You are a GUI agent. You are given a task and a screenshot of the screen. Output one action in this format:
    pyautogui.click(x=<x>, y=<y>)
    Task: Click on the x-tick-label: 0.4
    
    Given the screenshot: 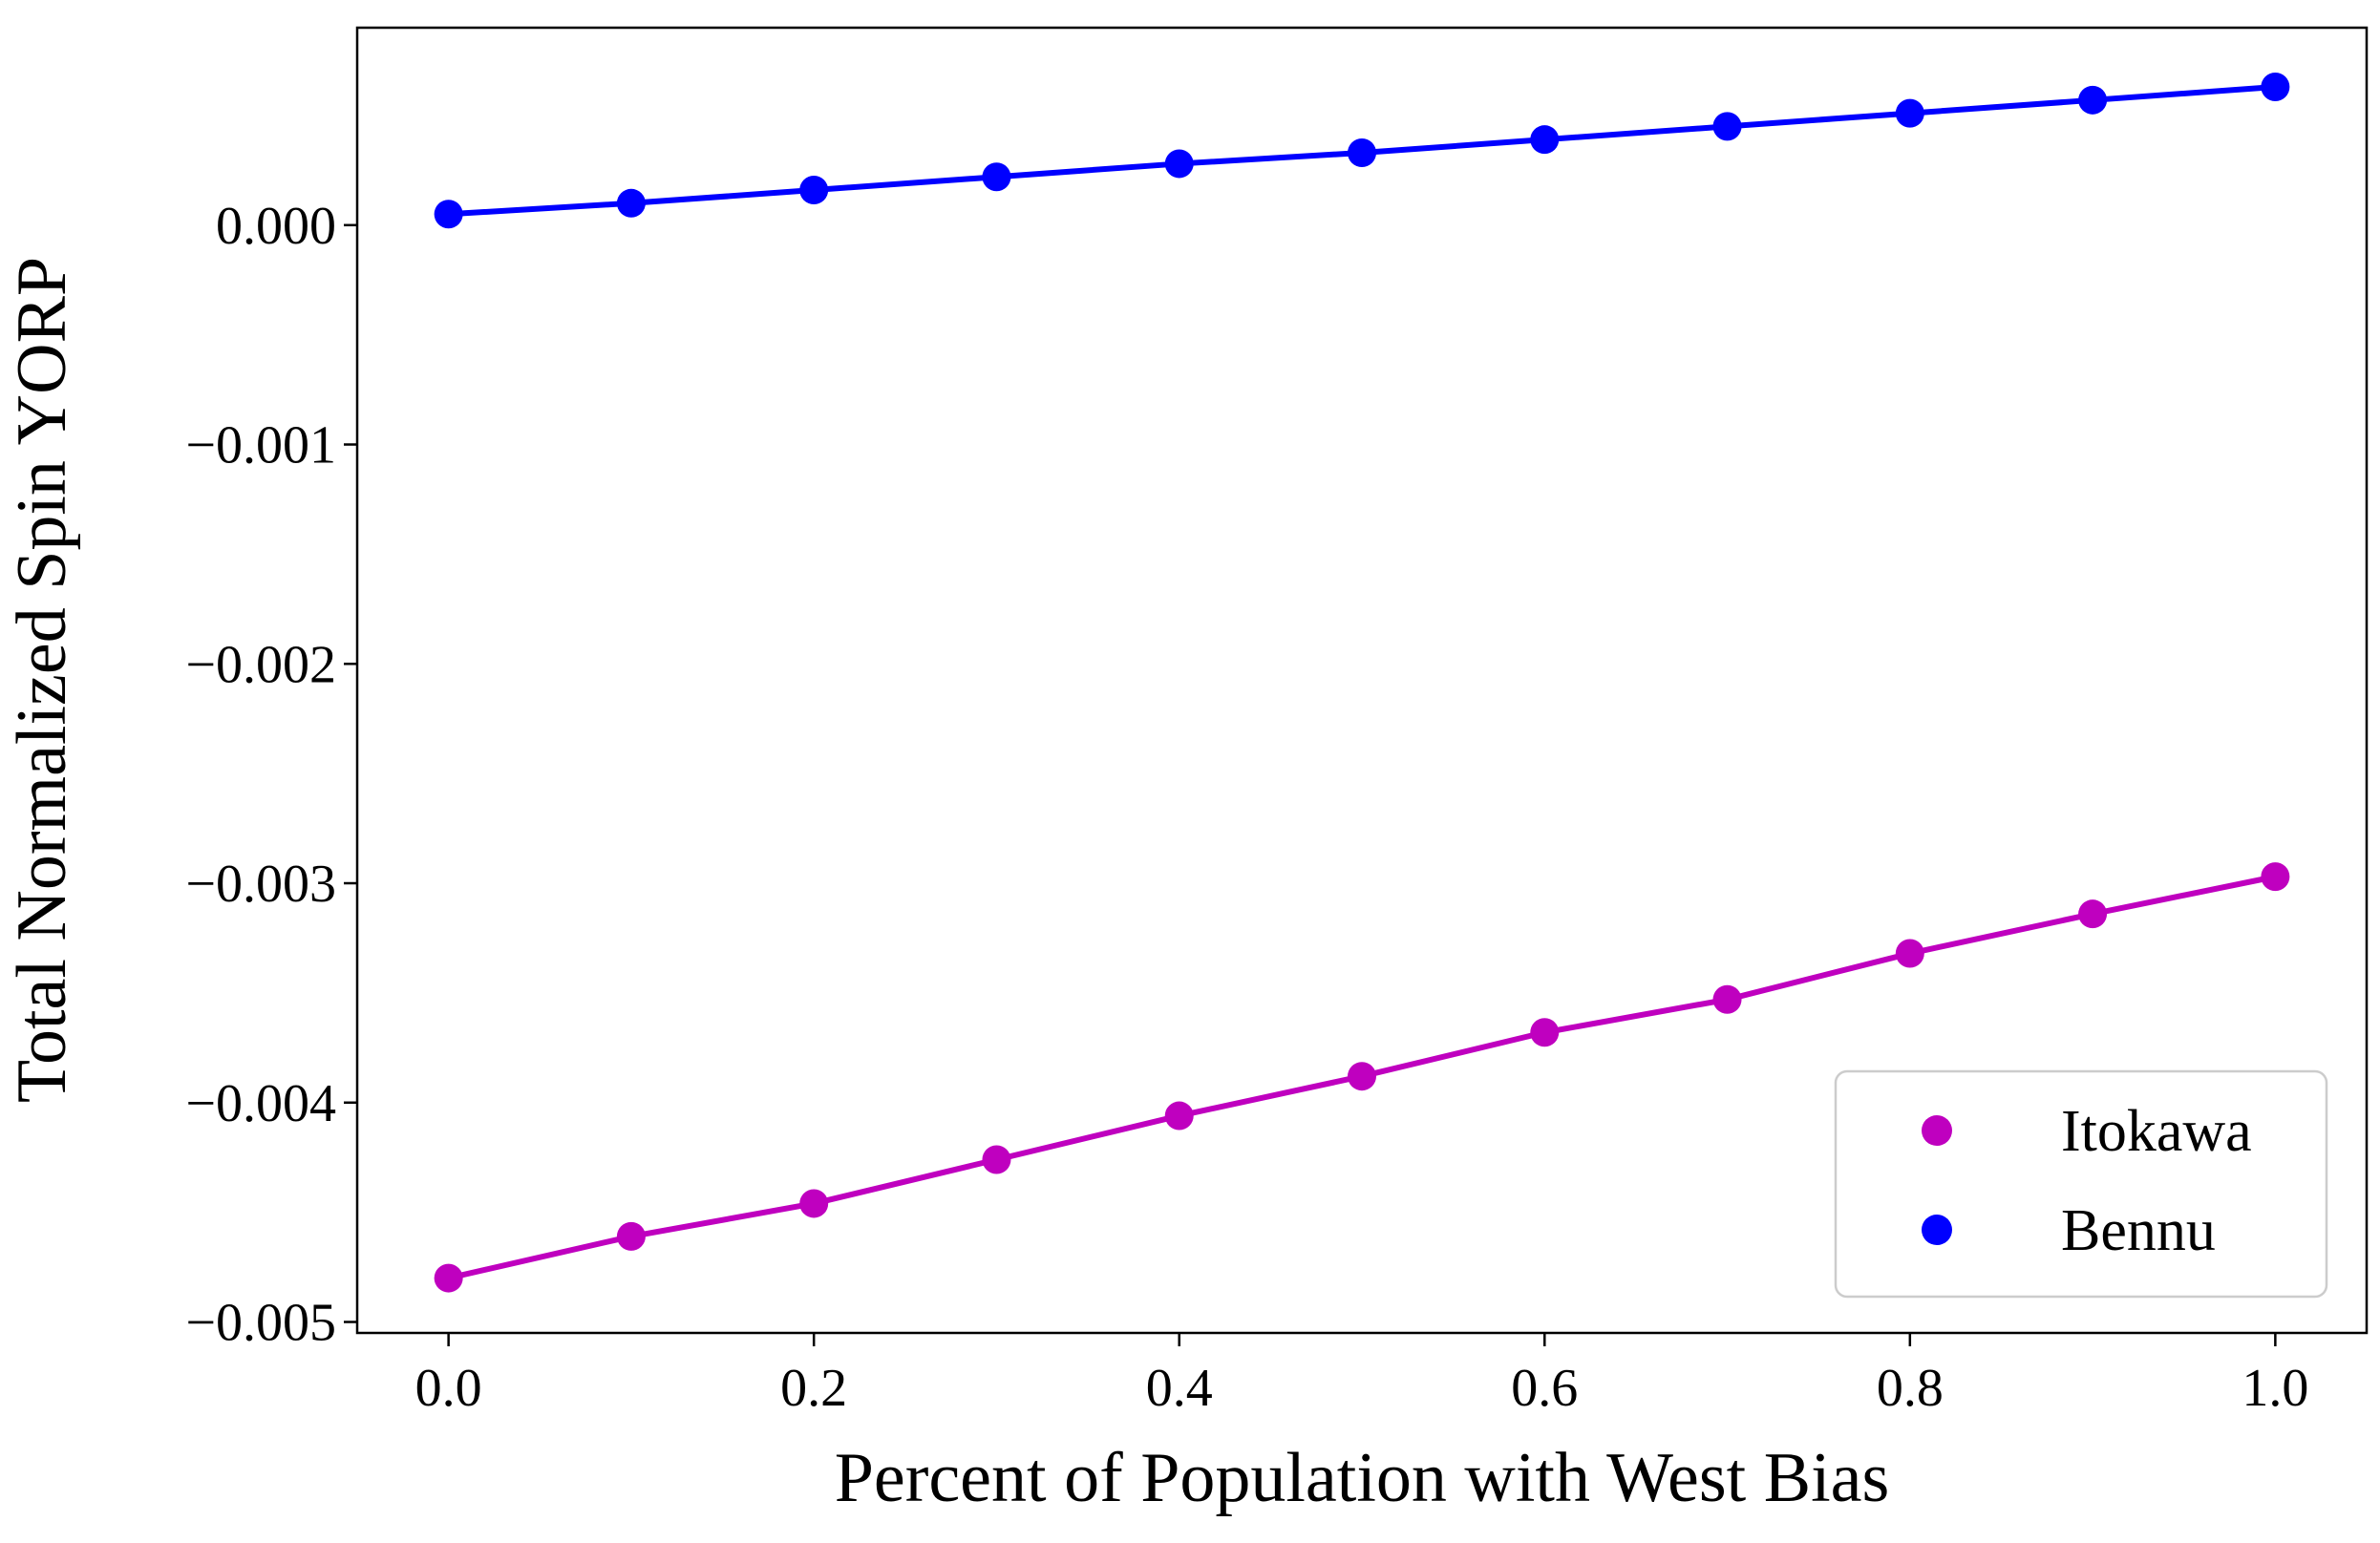 What is the action you would take?
    pyautogui.click(x=1179, y=1388)
    